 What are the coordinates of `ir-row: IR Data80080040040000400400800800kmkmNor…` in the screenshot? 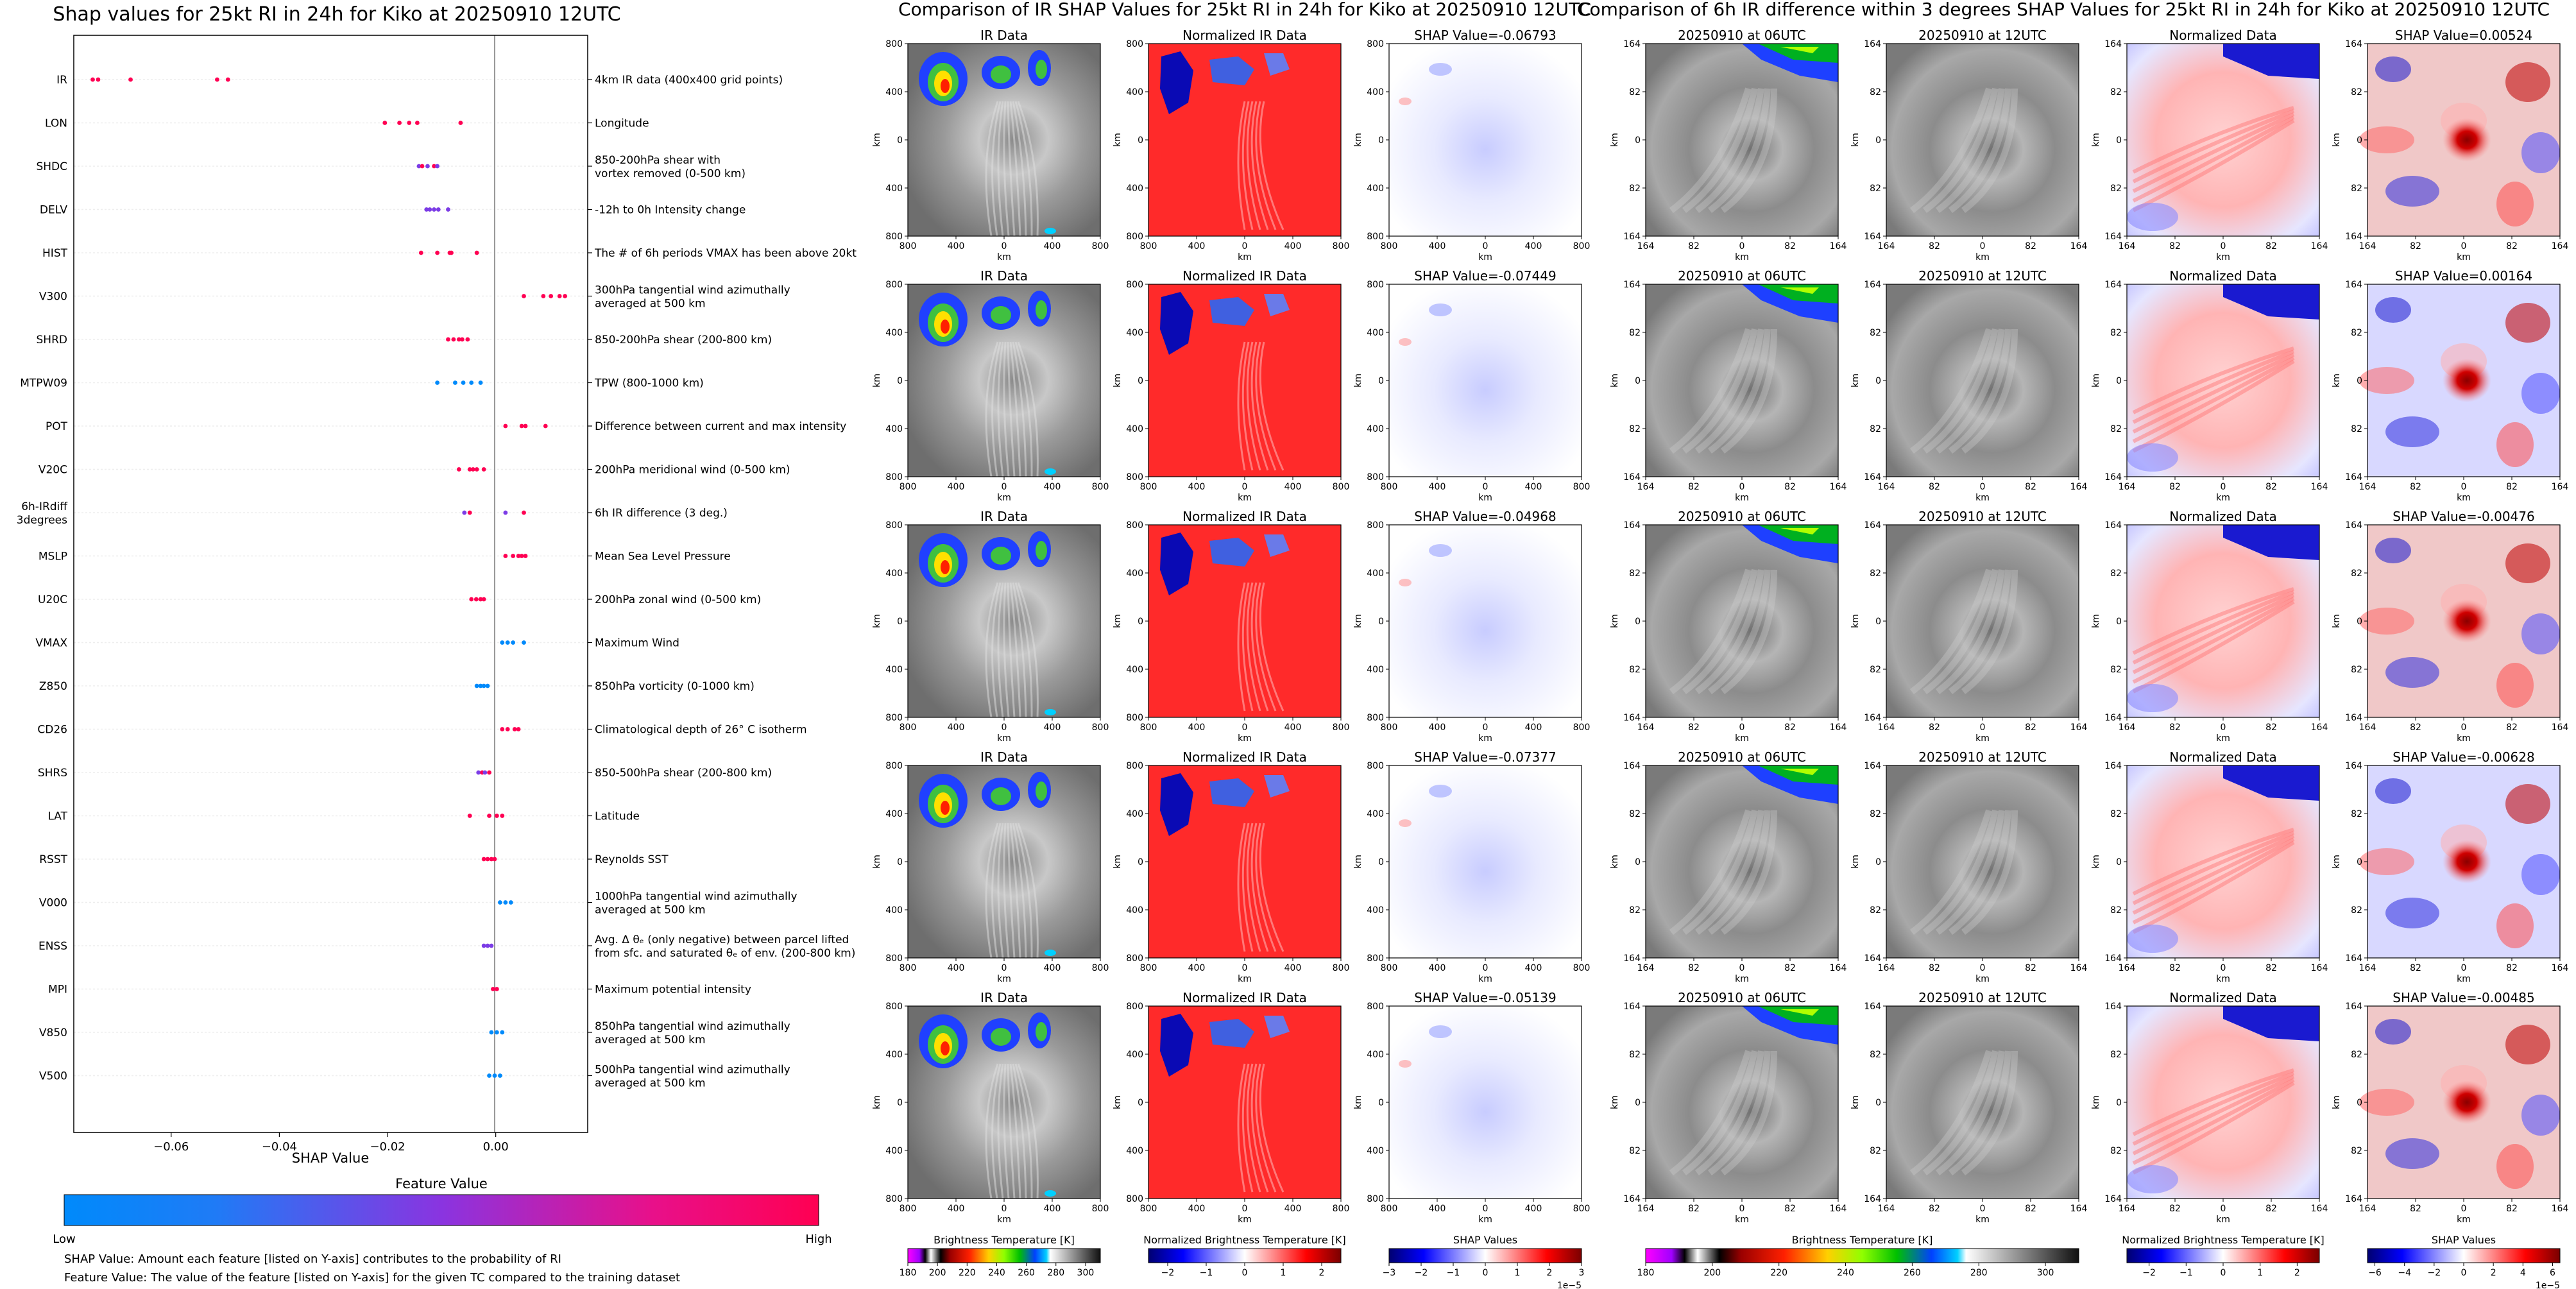 It's located at (1231, 145).